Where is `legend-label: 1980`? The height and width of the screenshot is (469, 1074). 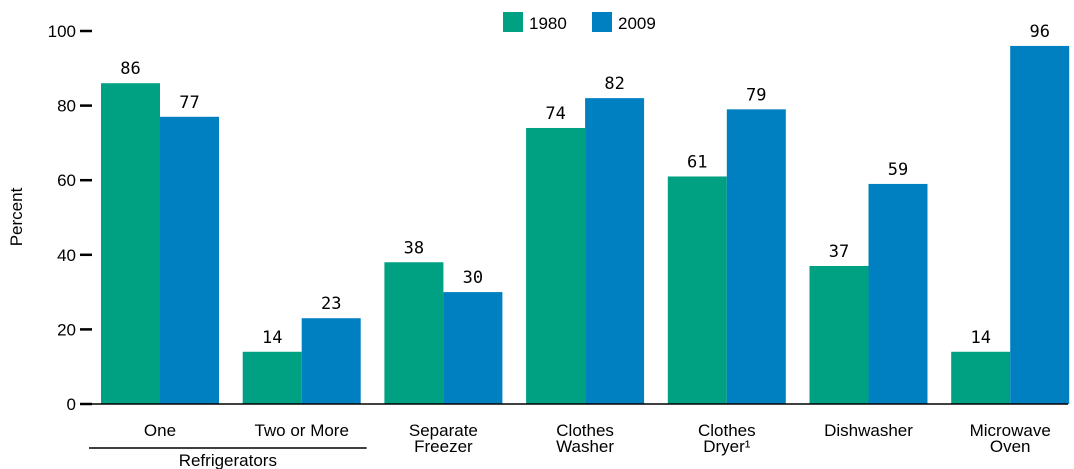
legend-label: 1980 is located at coordinates (548, 23).